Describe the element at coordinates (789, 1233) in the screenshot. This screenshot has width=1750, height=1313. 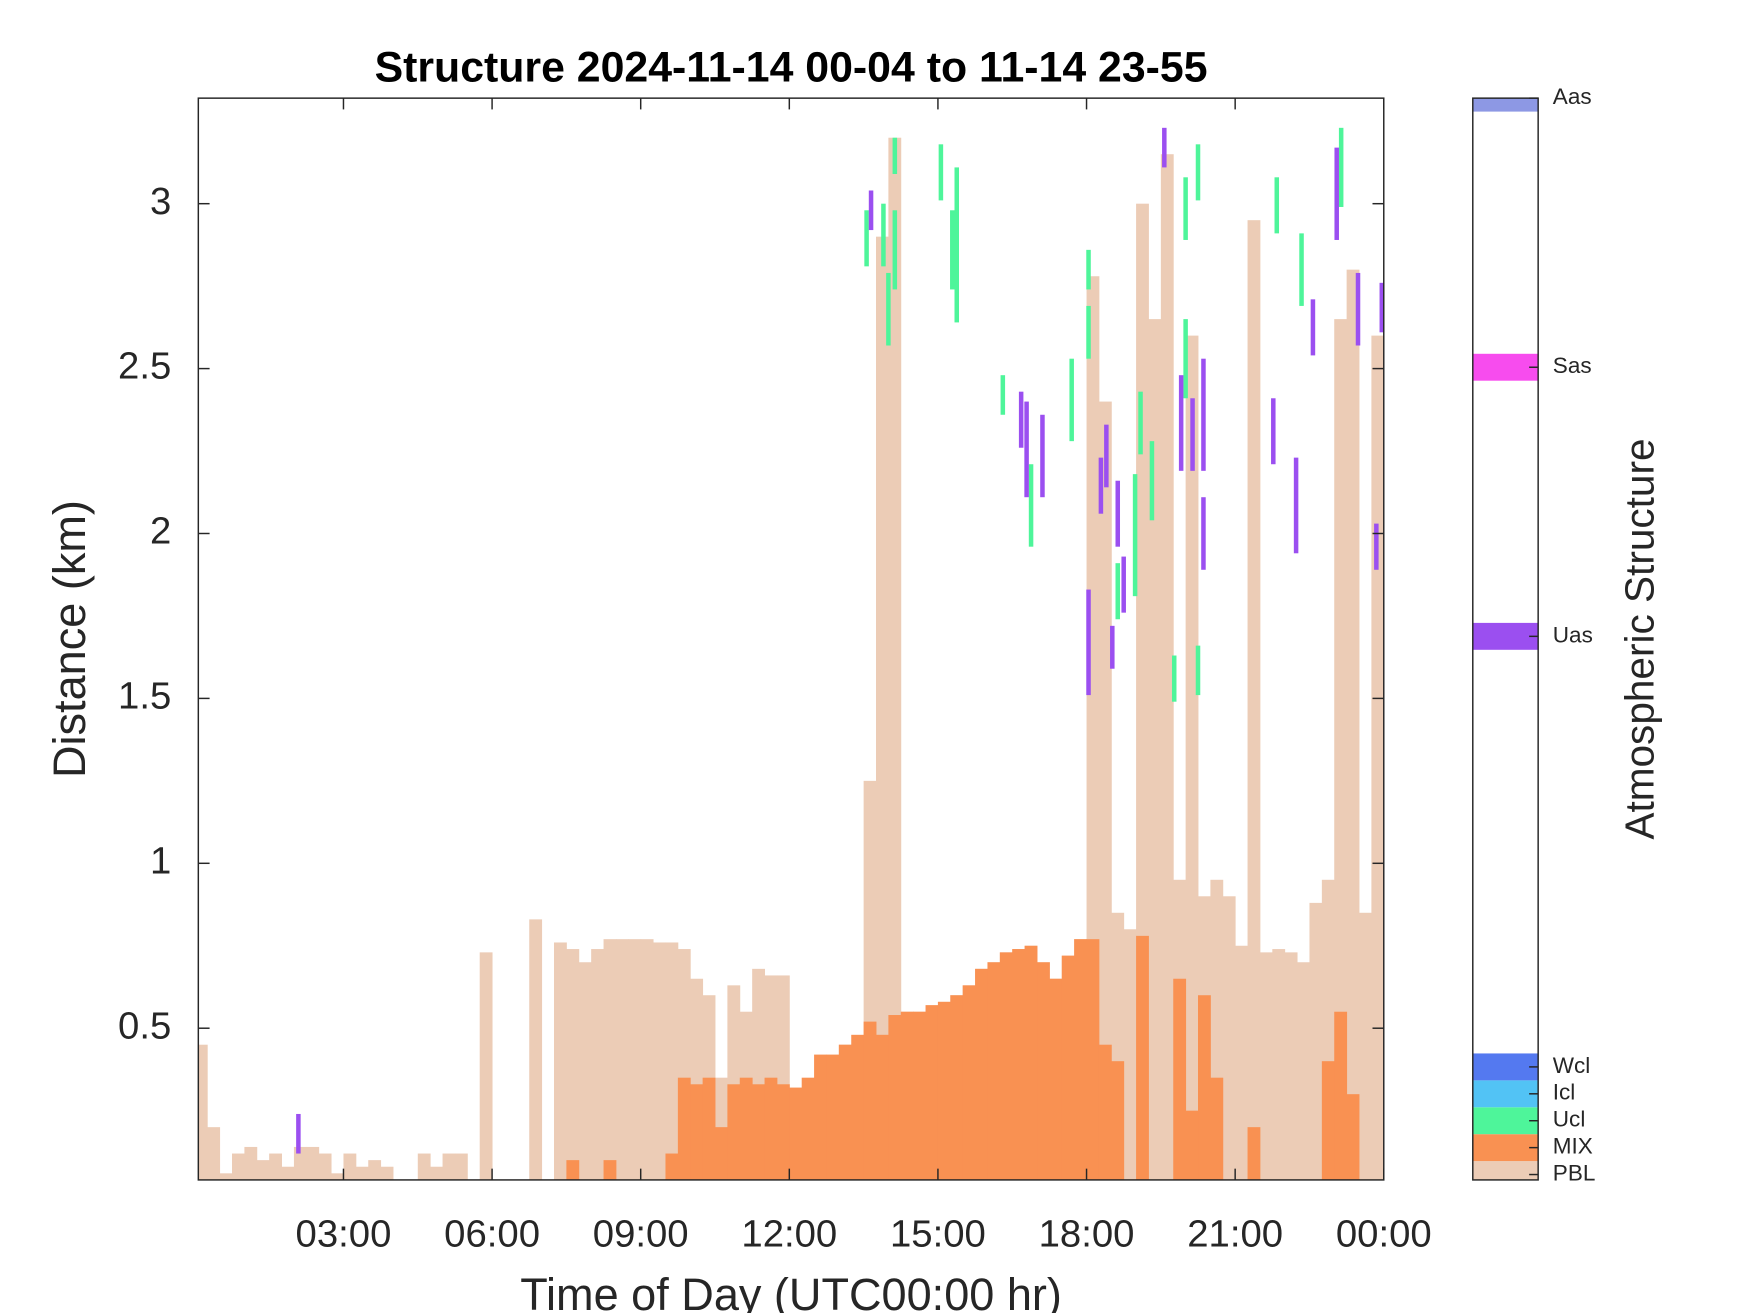
I see `x-tick-label: 12:00` at that location.